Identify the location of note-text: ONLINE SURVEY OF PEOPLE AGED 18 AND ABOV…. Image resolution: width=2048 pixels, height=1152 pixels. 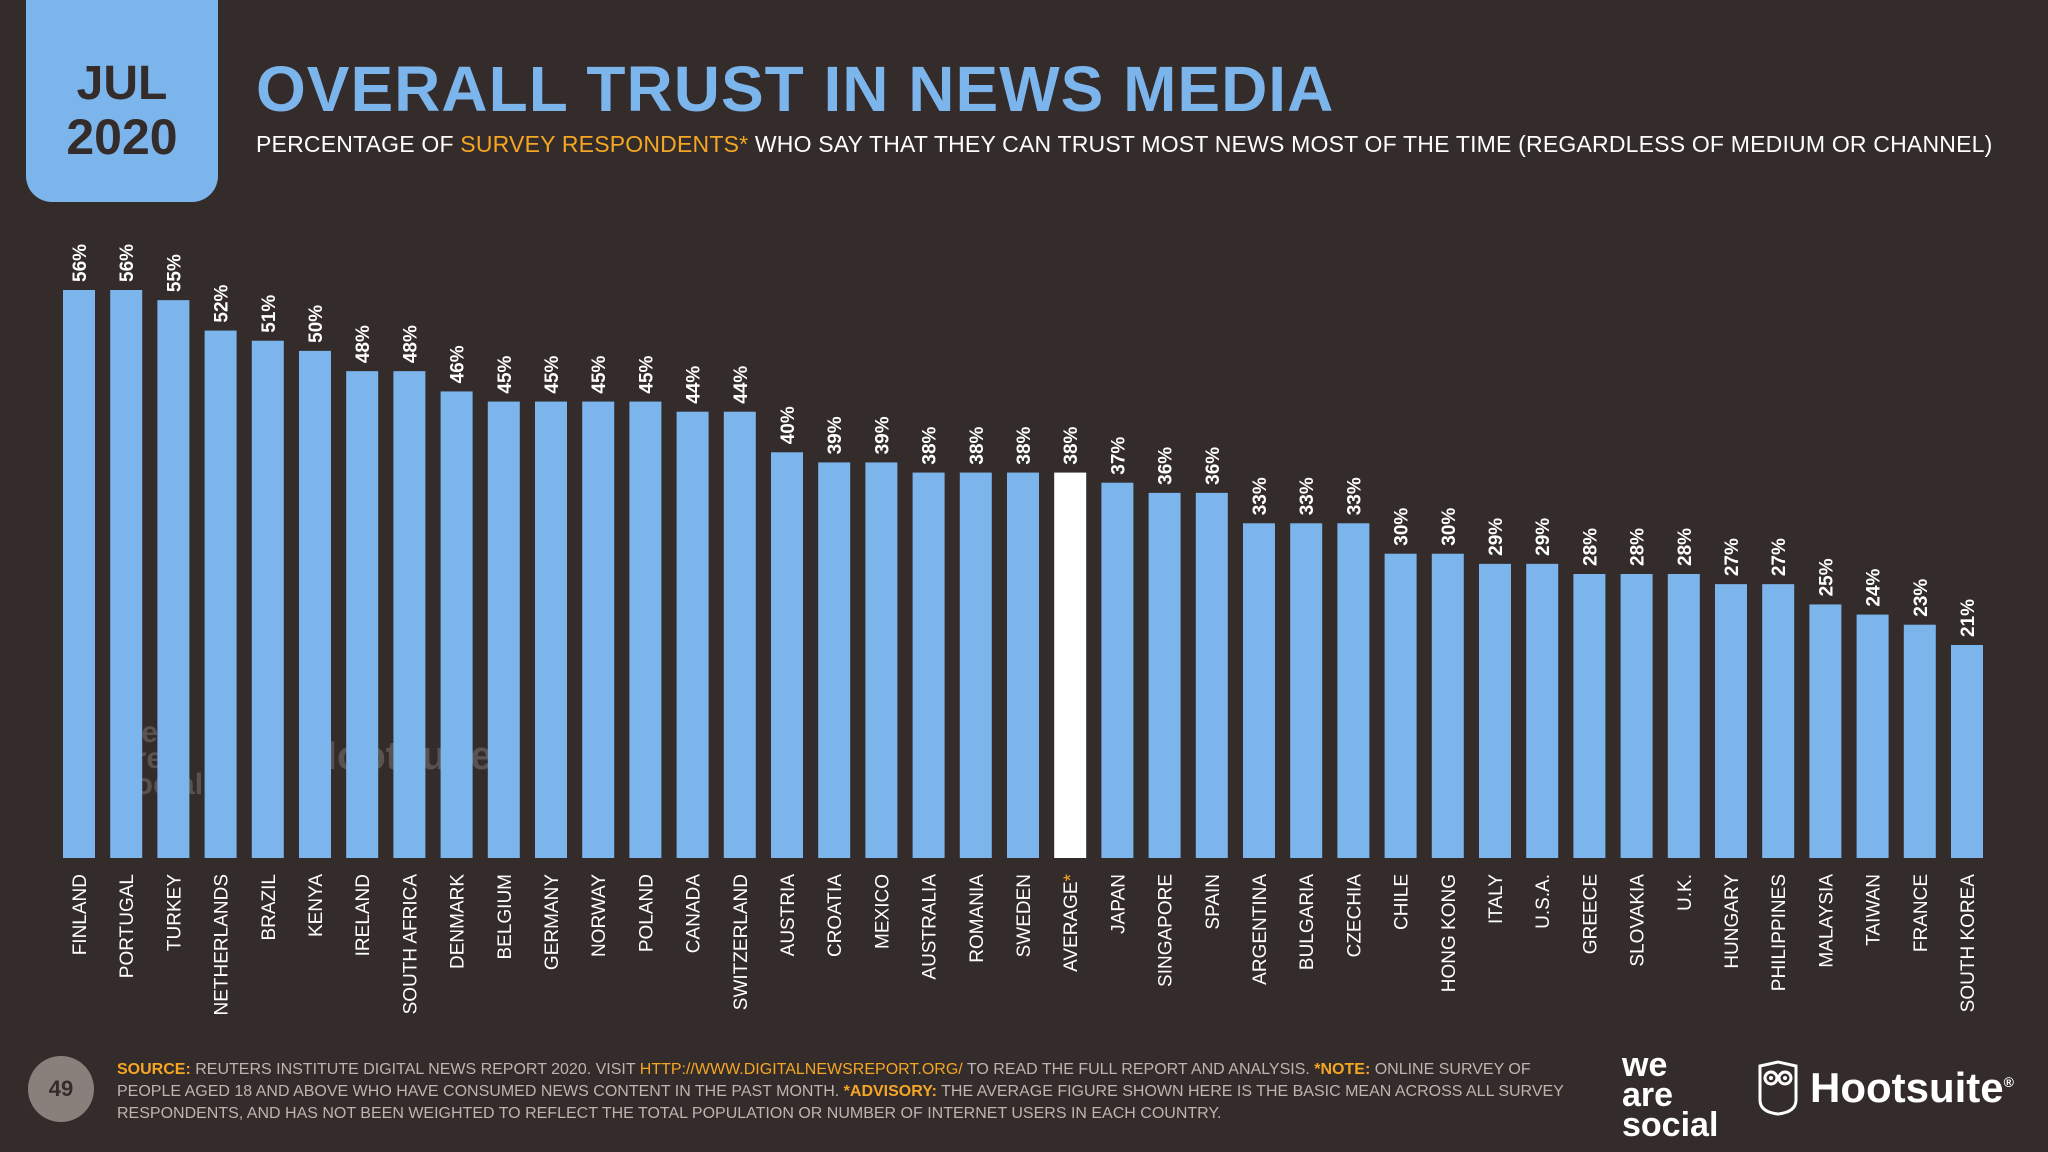
(824, 1080).